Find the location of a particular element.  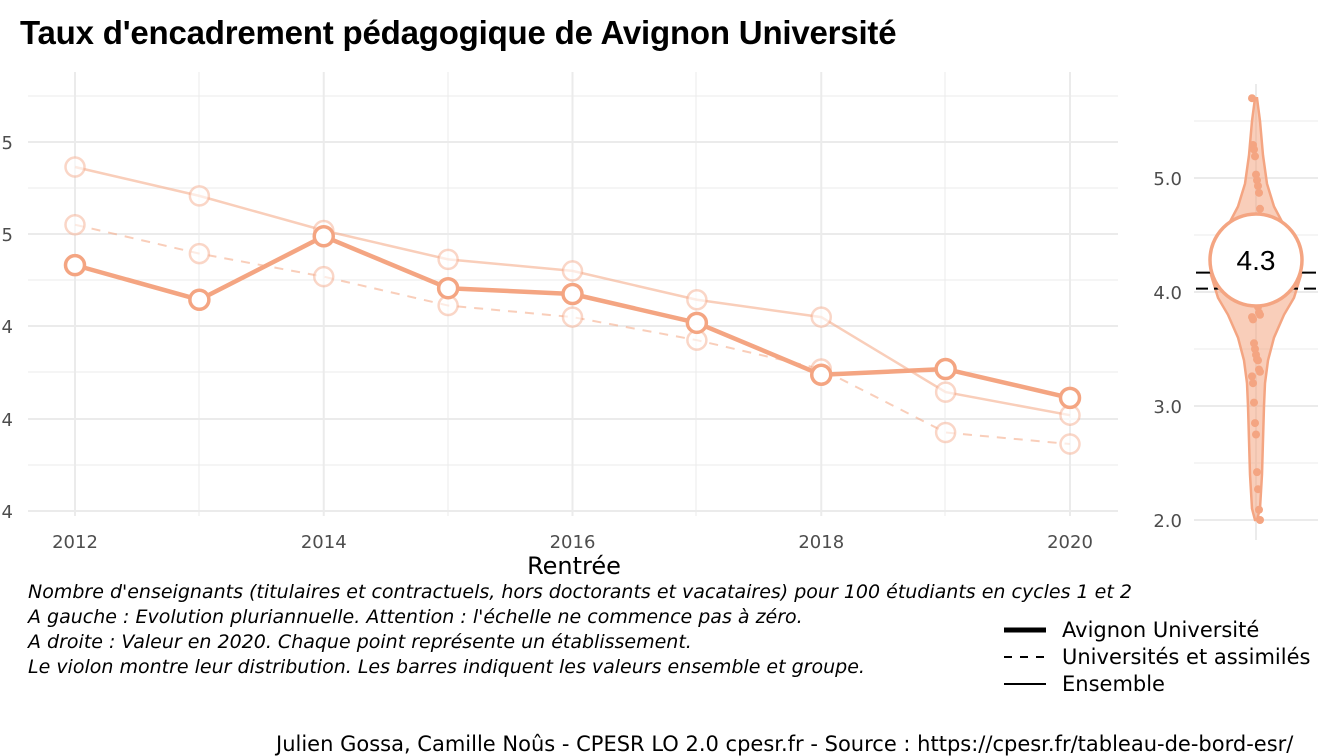

legend-item-universites: Universités et assimilés is located at coordinates (1157, 656).